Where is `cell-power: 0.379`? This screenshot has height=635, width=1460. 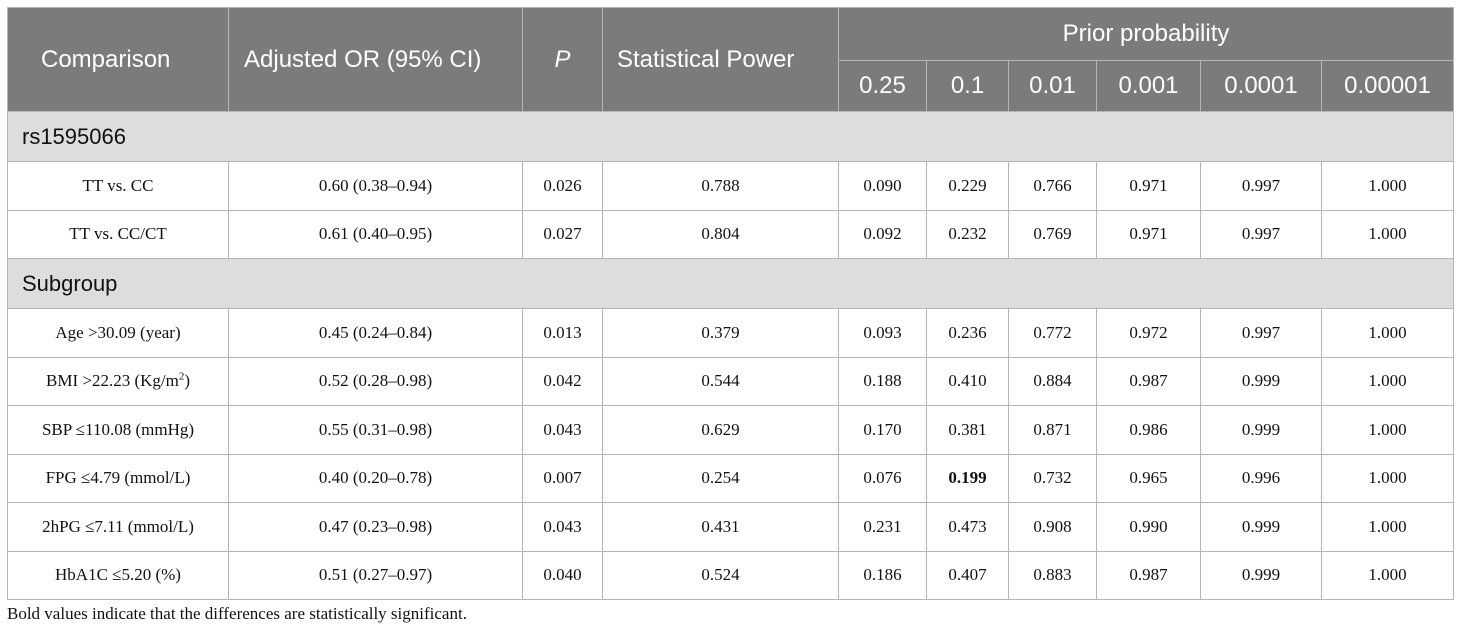 cell-power: 0.379 is located at coordinates (720, 333).